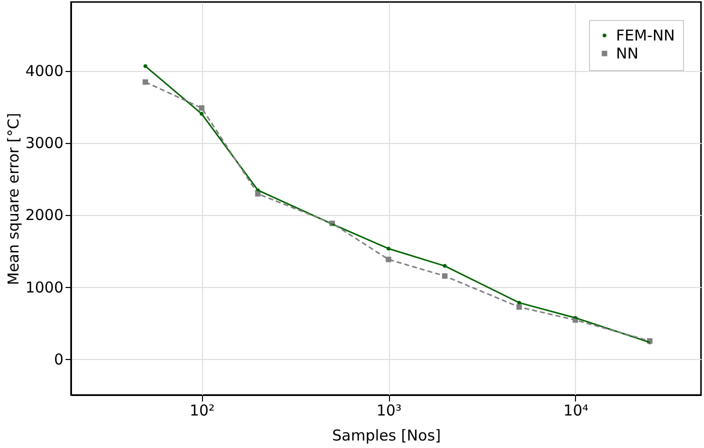 This screenshot has height=448, width=704. Describe the element at coordinates (59, 359) in the screenshot. I see `y-tick-label: 0` at that location.